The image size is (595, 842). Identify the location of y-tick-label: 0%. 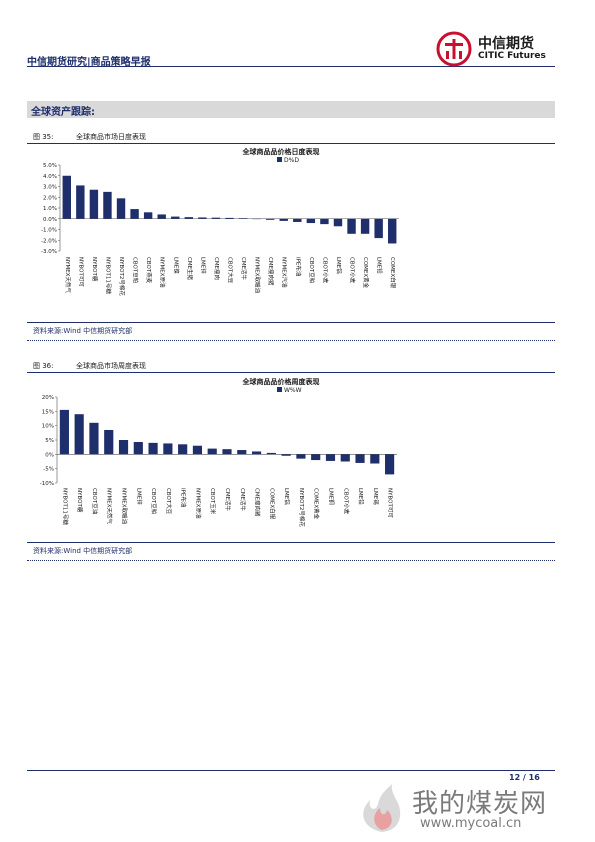
(49, 455).